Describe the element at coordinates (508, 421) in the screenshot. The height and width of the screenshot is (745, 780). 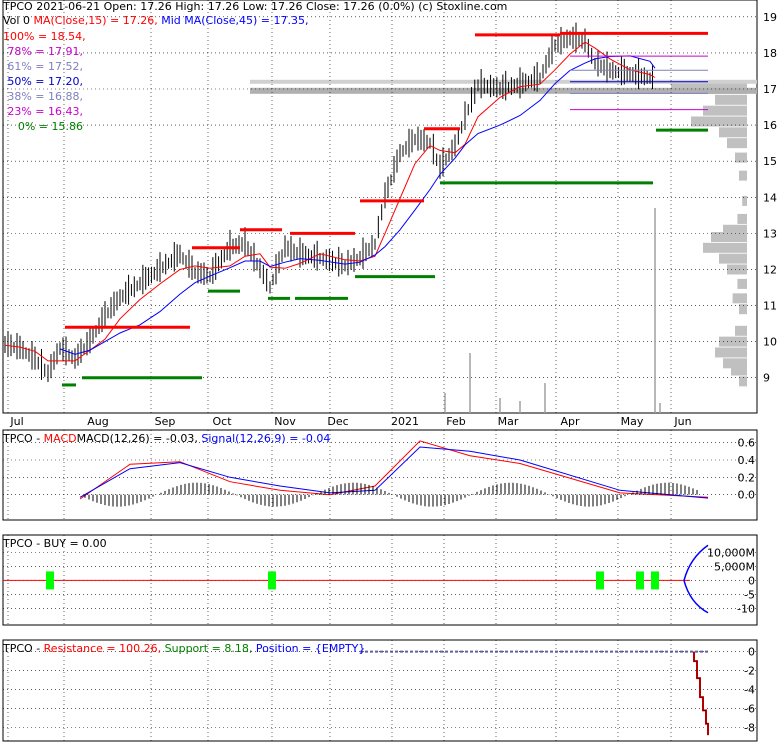
I see `month-tick-label: Mar` at that location.